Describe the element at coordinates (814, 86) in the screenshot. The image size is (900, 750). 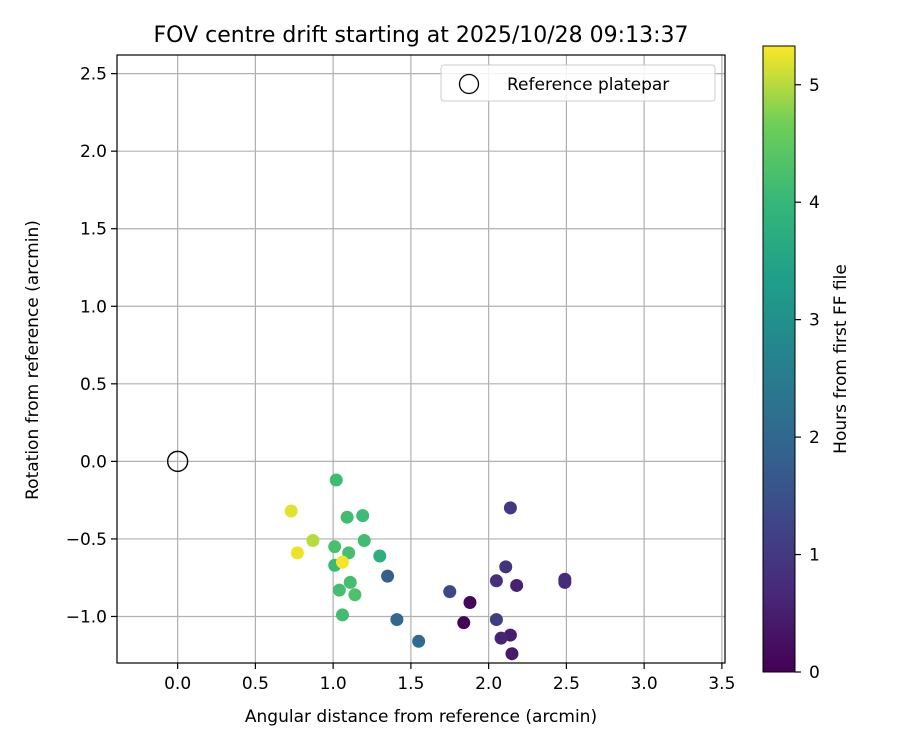
I see `colorbar-tick-label: 5` at that location.